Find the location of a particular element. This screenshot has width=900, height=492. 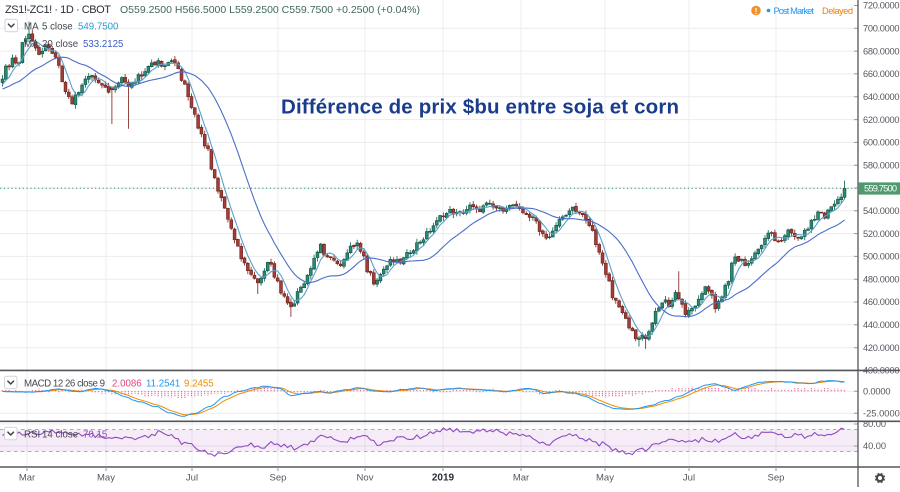

svg-text: 559.7500 is located at coordinates (880, 189).